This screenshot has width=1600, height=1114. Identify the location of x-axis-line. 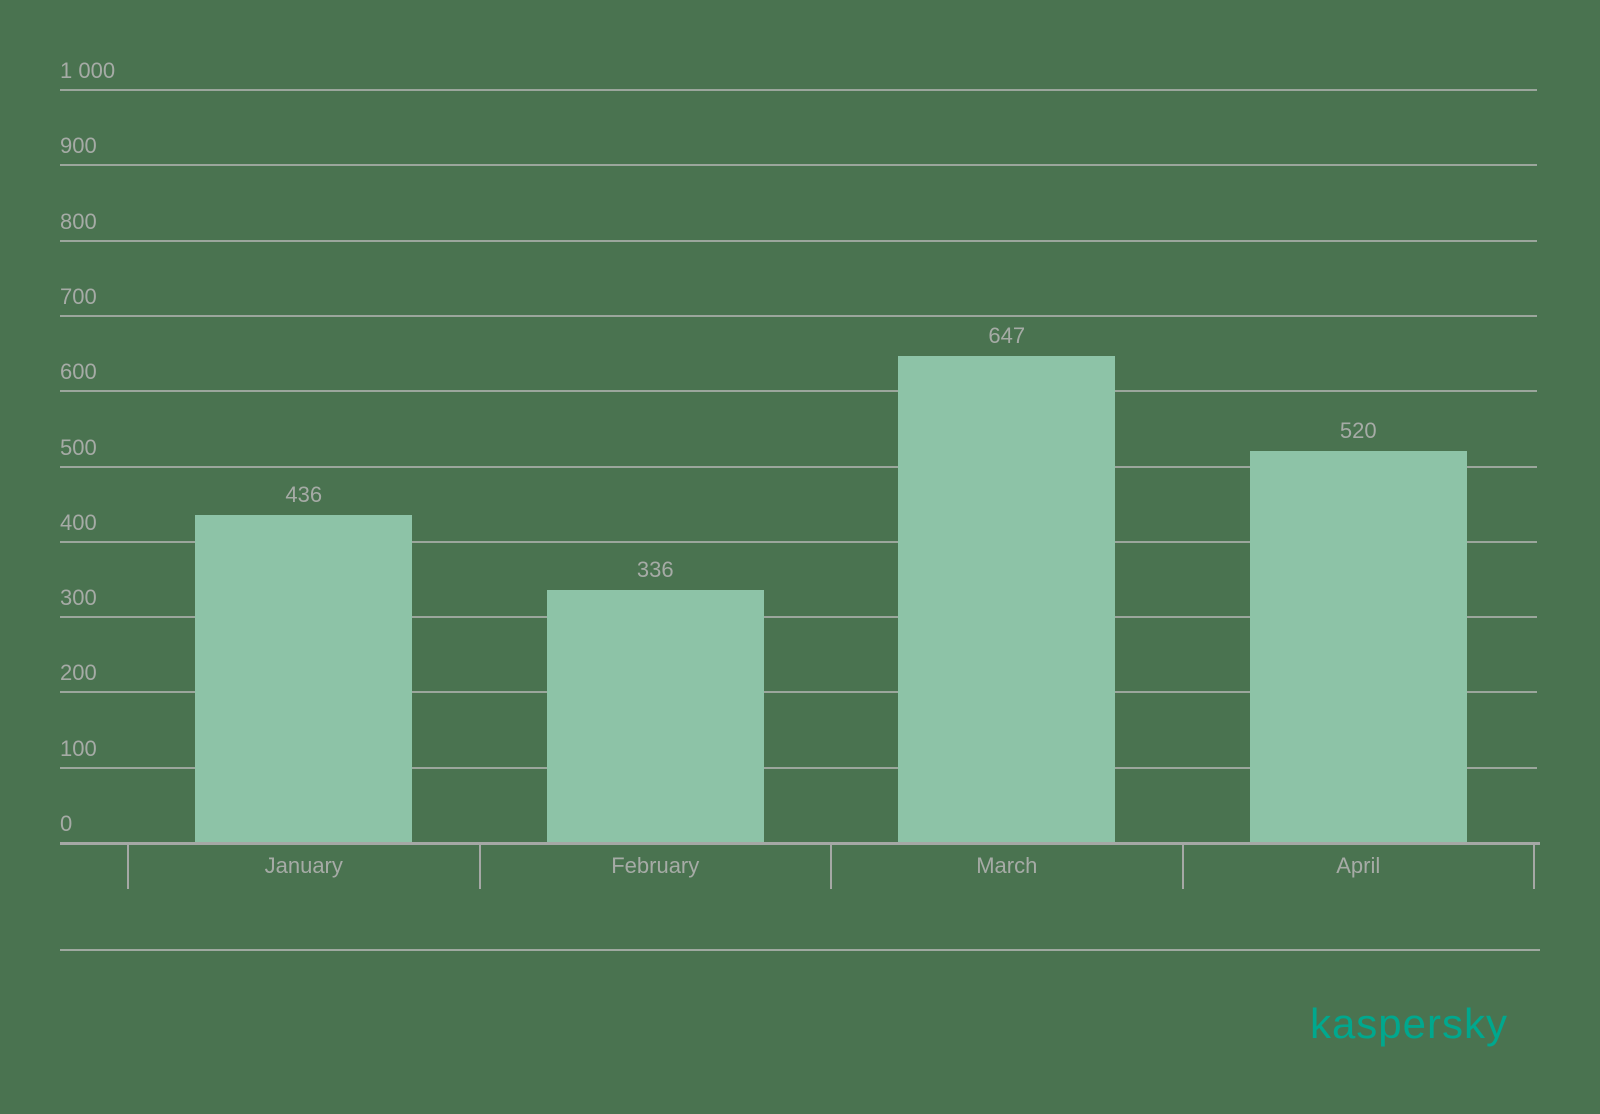
(800, 843).